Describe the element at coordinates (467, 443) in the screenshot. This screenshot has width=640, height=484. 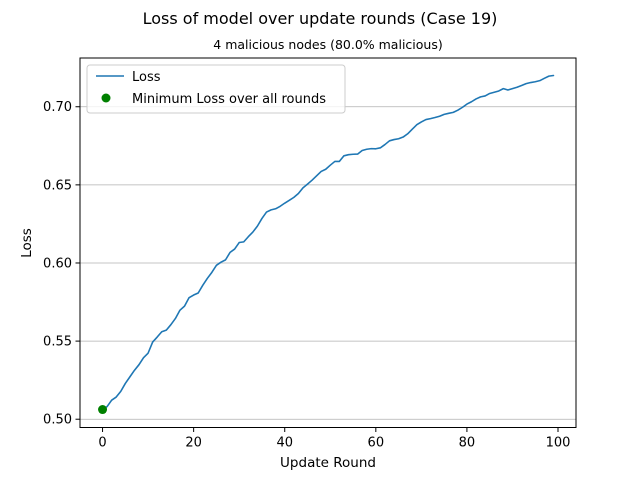
I see `x-tick-label: 80` at that location.